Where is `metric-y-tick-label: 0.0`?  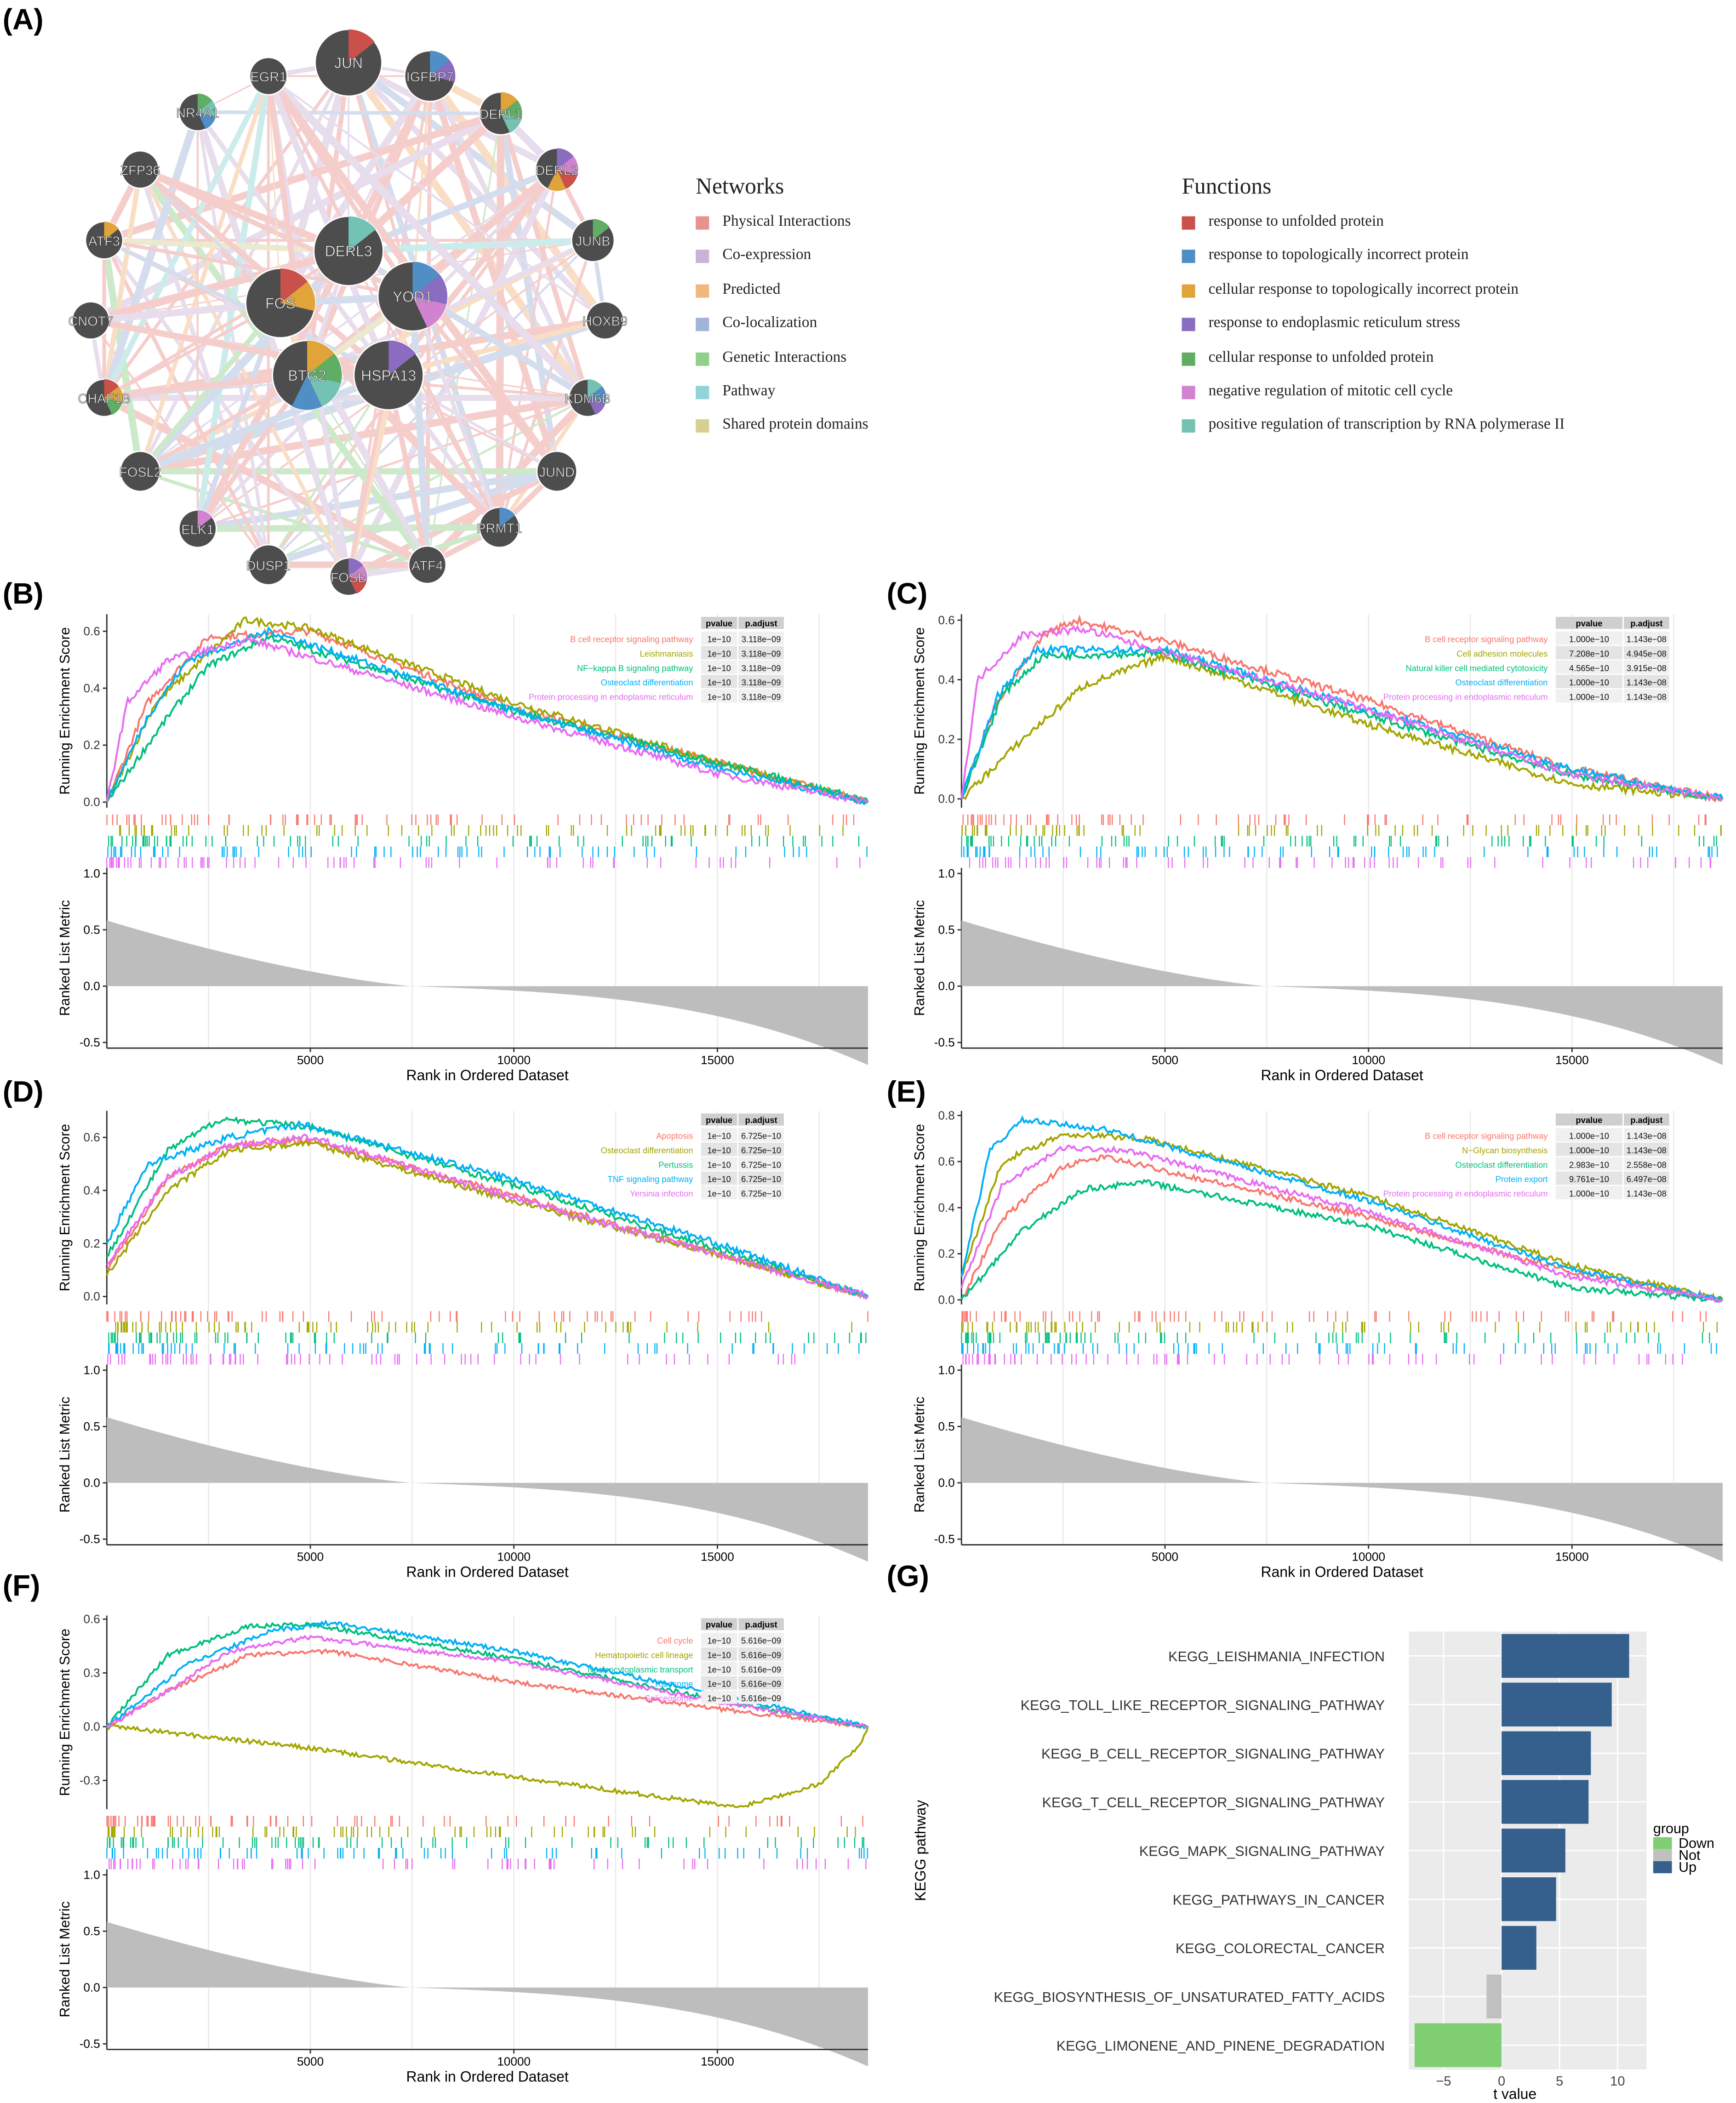
metric-y-tick-label: 0.0 is located at coordinates (92, 1987).